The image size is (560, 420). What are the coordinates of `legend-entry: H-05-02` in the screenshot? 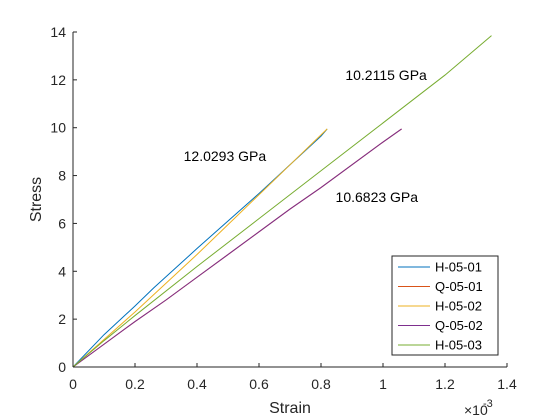 It's located at (458, 306).